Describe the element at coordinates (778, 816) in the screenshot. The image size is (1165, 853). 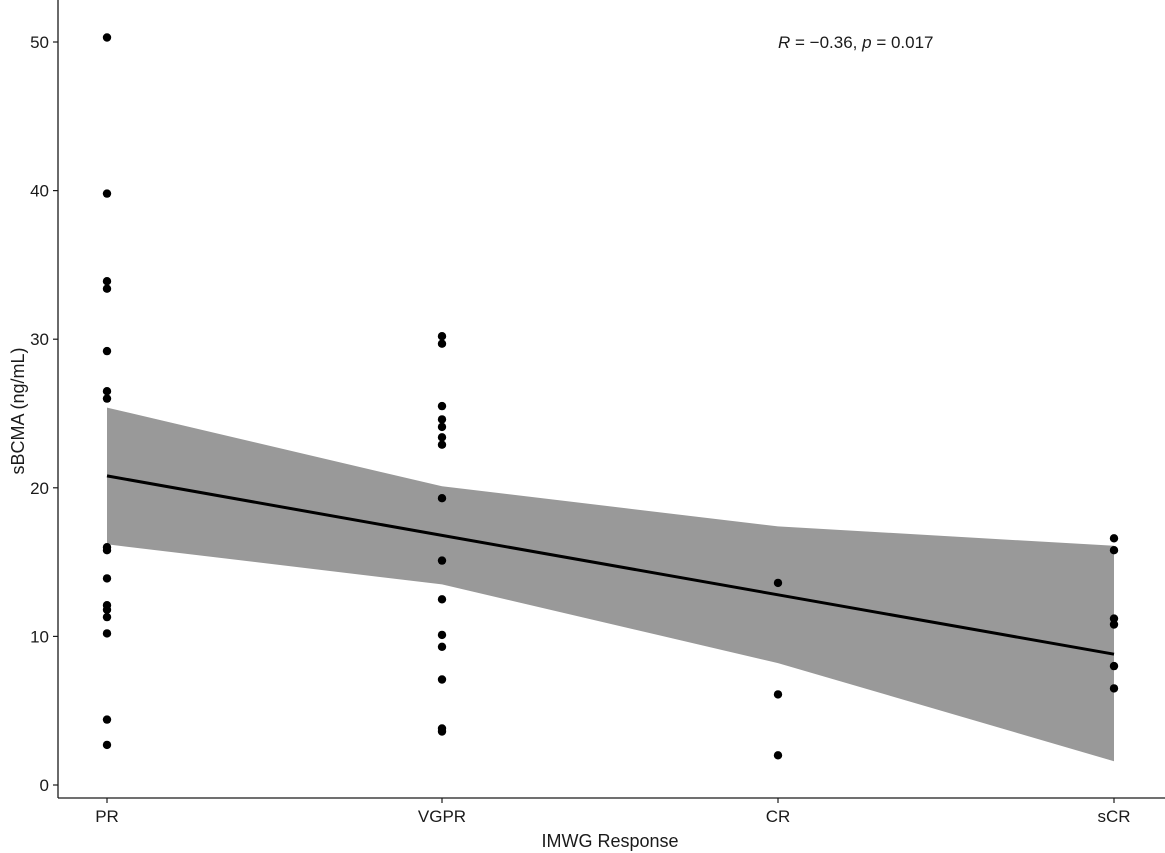
I see `x-tick-label: CR` at that location.